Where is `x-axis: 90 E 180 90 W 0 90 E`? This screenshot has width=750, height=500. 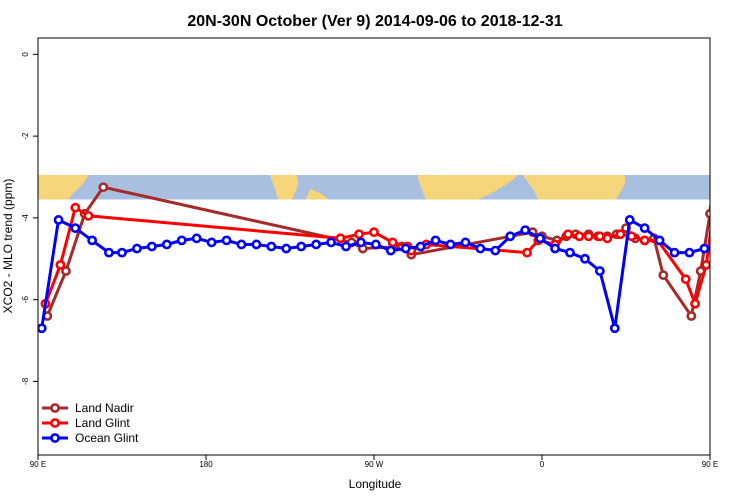
x-axis: 90 E 180 90 W 0 90 E is located at coordinates (374, 462).